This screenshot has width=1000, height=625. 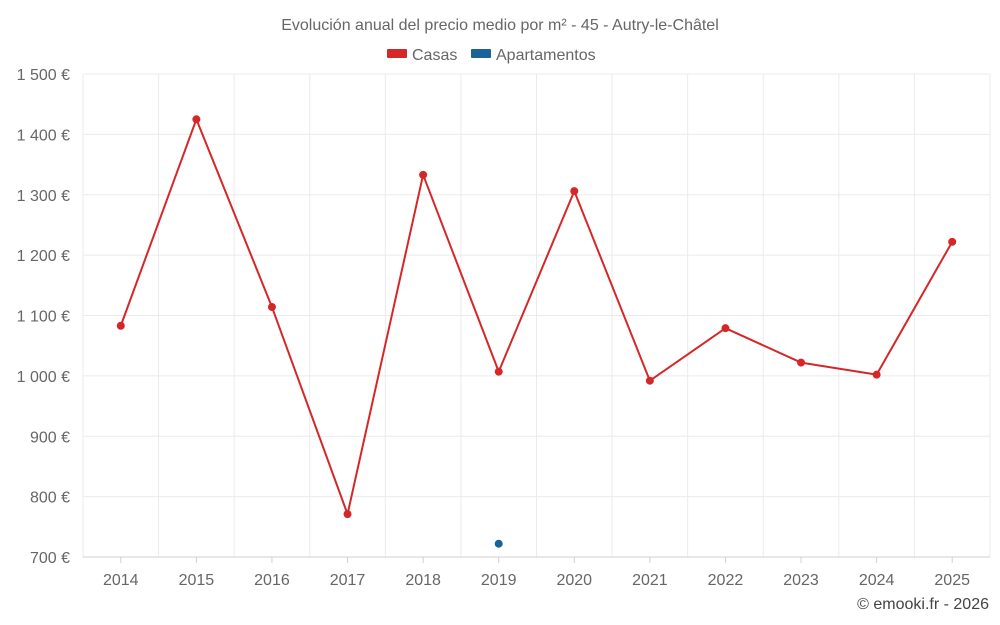 I want to click on y-tick-label: 1 100 €, so click(x=43, y=317).